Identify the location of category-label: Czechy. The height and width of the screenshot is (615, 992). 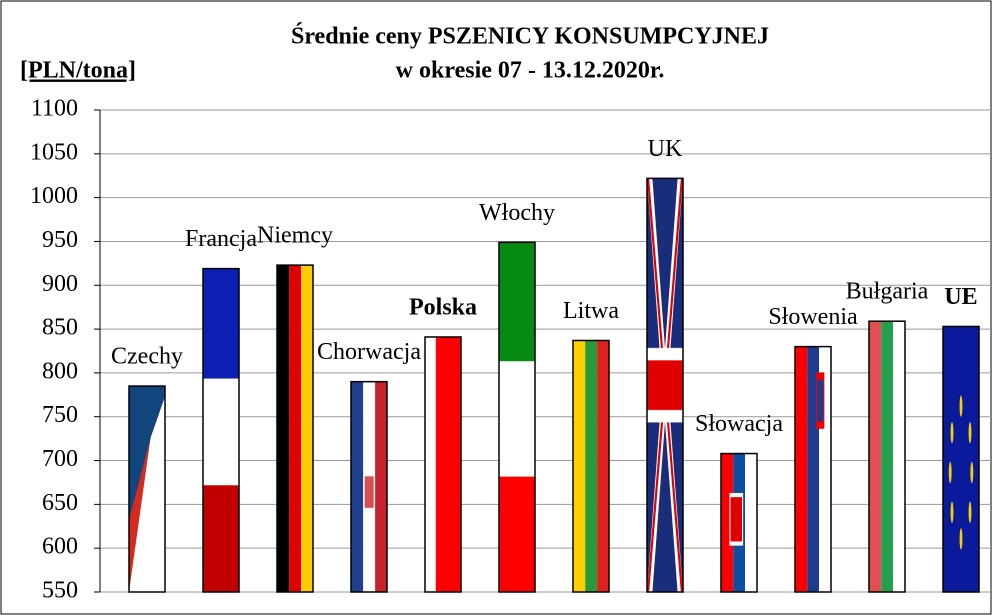
(147, 357).